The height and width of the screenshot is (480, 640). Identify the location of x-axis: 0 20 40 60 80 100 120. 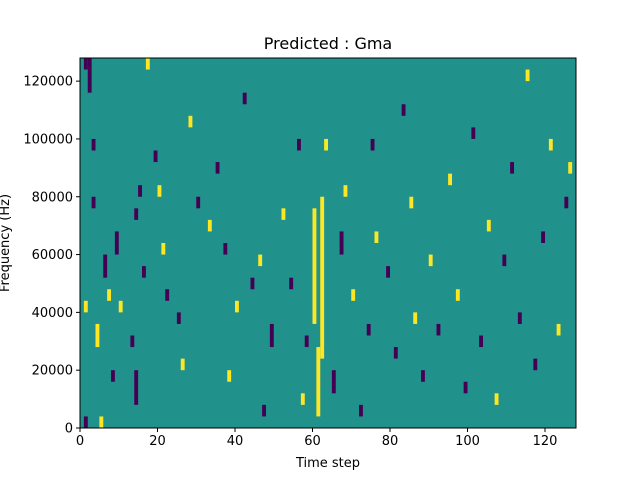
(317, 438).